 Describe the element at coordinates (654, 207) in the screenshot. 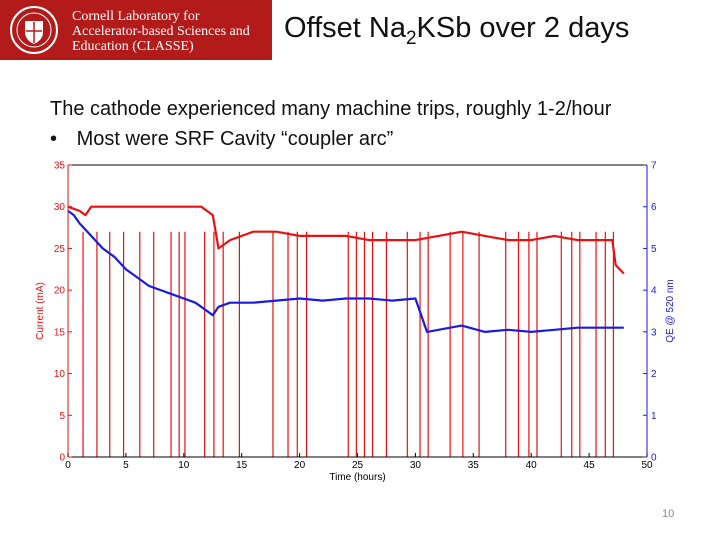

I see `y-right-tick-label: 6` at that location.